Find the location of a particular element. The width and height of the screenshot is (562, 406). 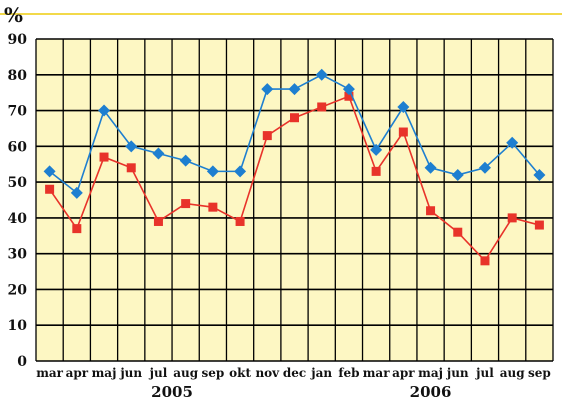

x-tick-label: nov is located at coordinates (267, 373).